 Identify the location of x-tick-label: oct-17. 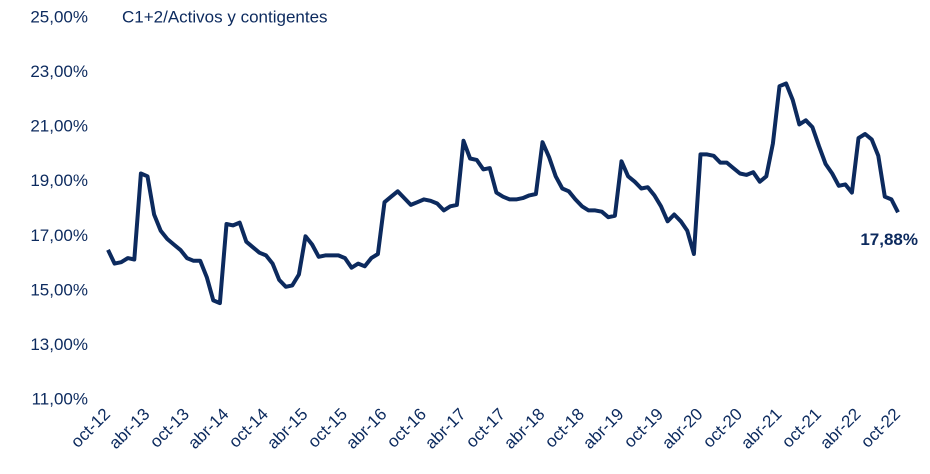
(485, 428).